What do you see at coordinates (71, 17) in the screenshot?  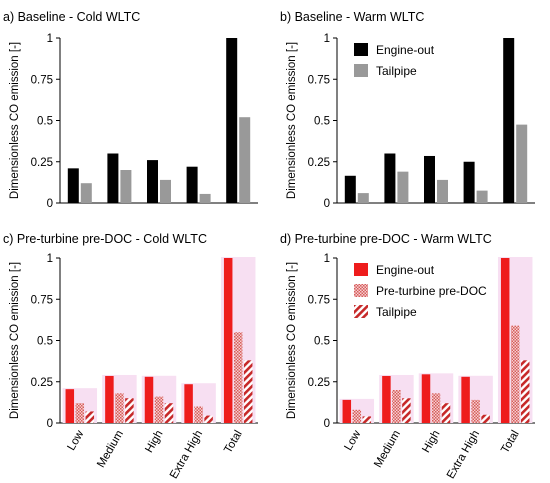 I see `panel-title: a) Baseline - Cold WLTC` at bounding box center [71, 17].